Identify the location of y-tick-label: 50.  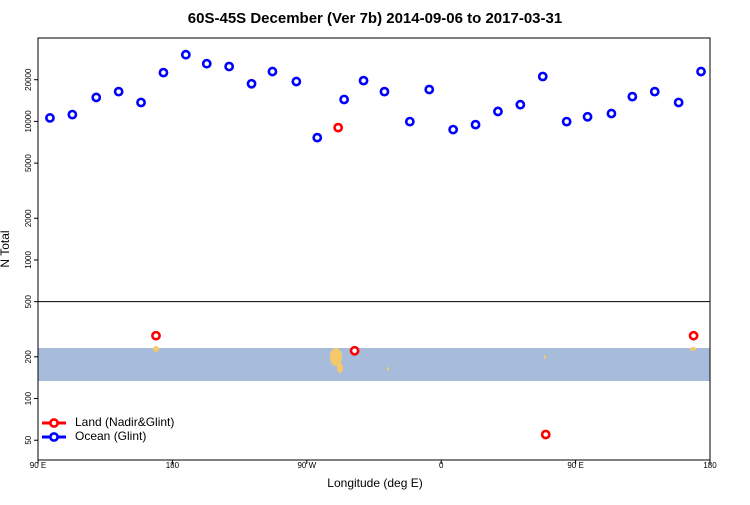
(28, 439).